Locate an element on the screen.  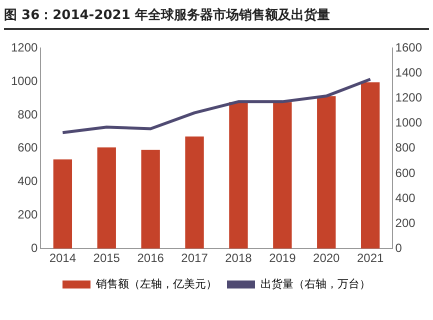
y-tick-label: 0 is located at coordinates (34, 247).